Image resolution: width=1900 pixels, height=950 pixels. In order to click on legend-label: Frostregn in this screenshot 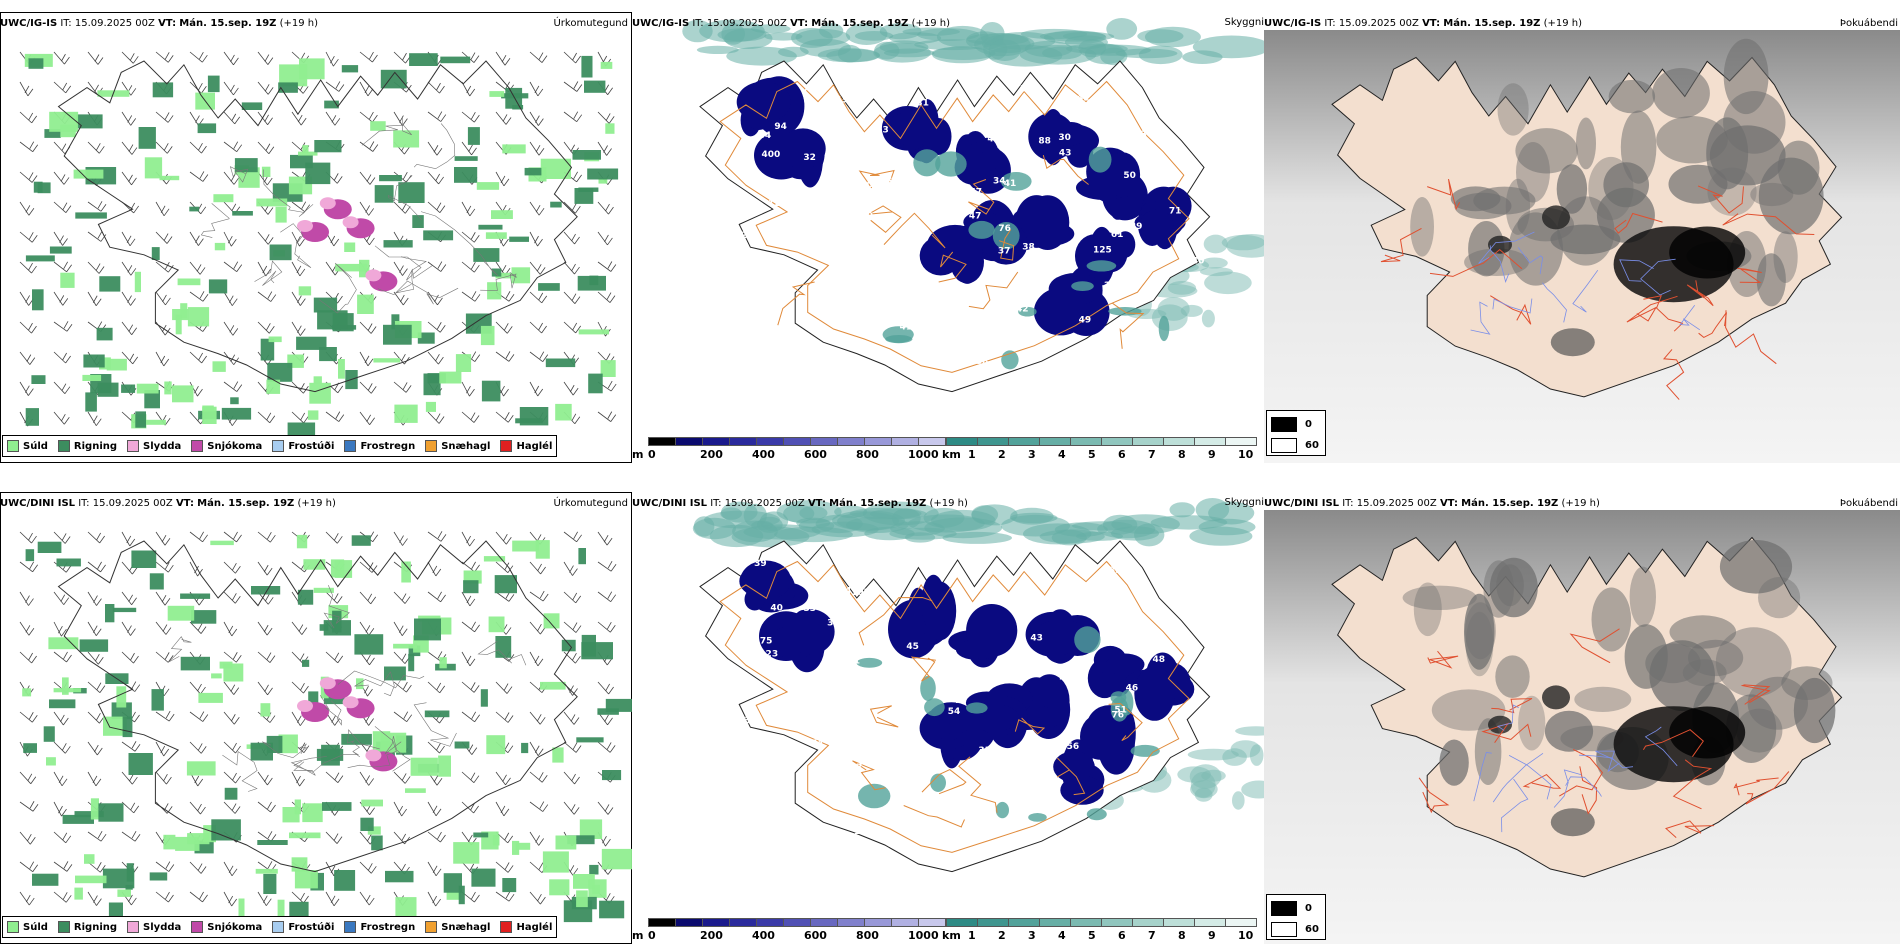, I will do `click(388, 927)`.